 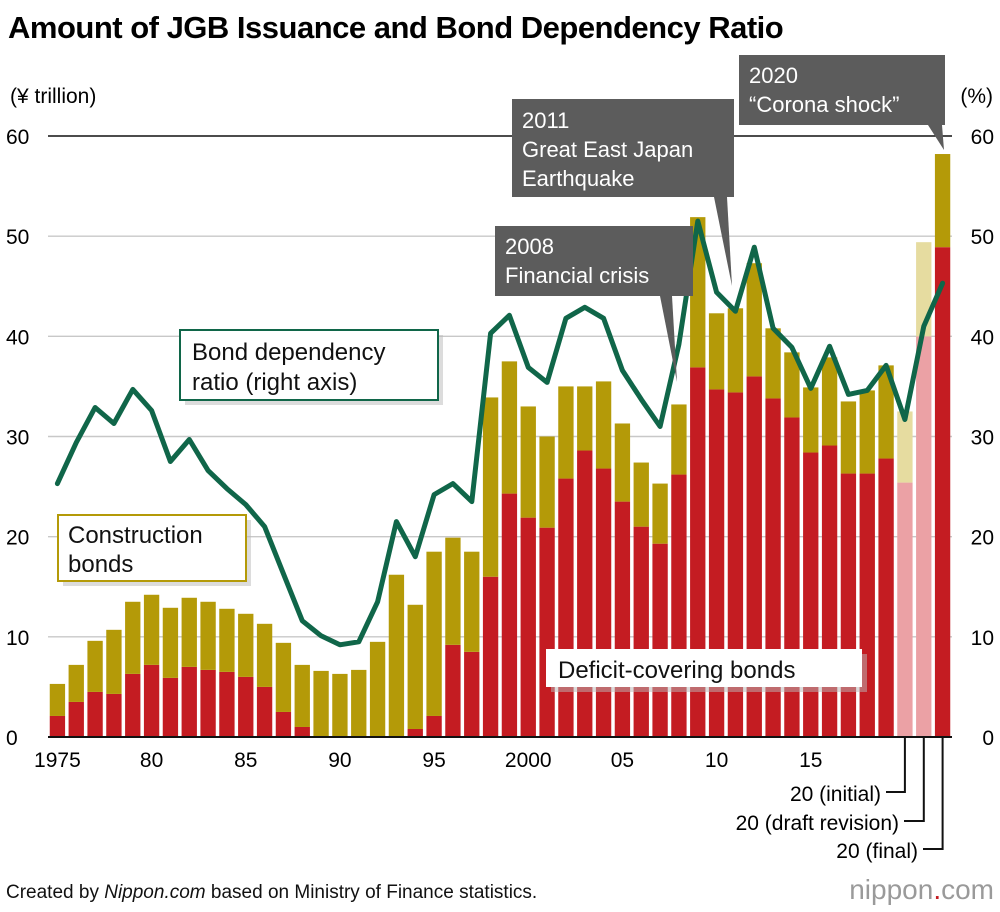 What do you see at coordinates (679, 439) in the screenshot?
I see `bar-construction-2008` at bounding box center [679, 439].